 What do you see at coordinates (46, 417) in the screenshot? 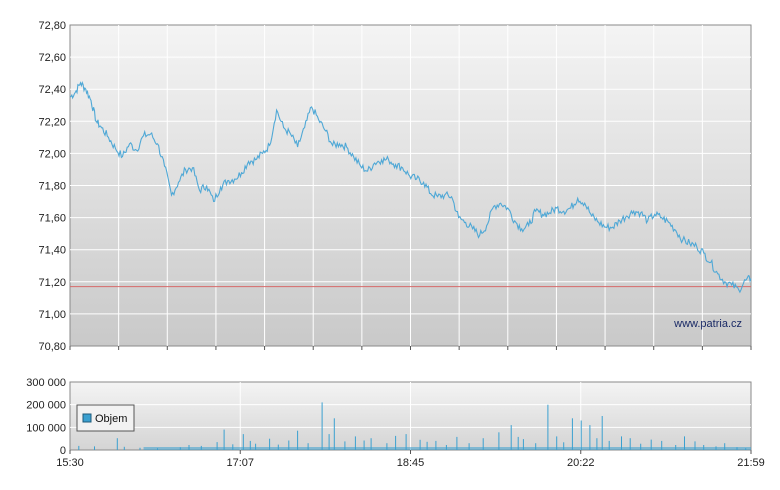
I see `volume-y-axis: 300 000 200 000 100 000 0` at bounding box center [46, 417].